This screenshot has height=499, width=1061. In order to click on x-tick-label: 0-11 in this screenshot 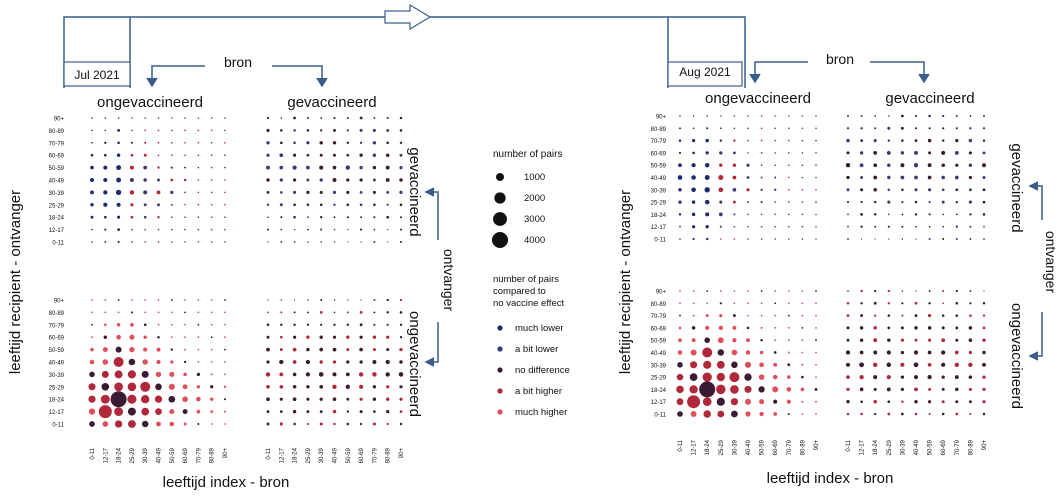, I will do `click(93, 453)`.